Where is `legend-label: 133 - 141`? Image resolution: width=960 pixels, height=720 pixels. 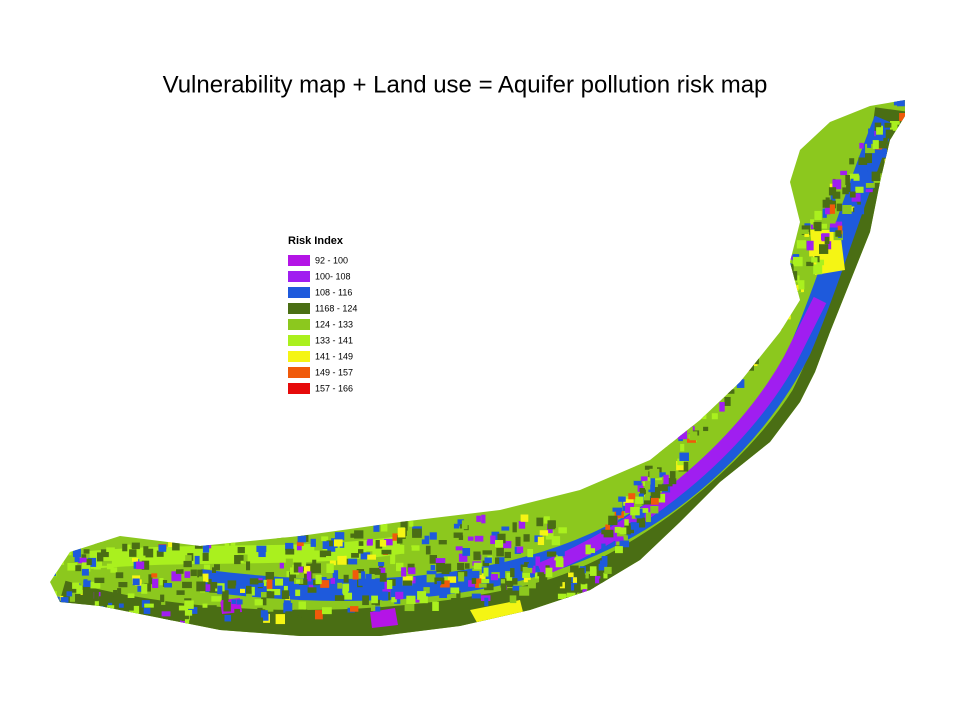
legend-label: 133 - 141 is located at coordinates (334, 340).